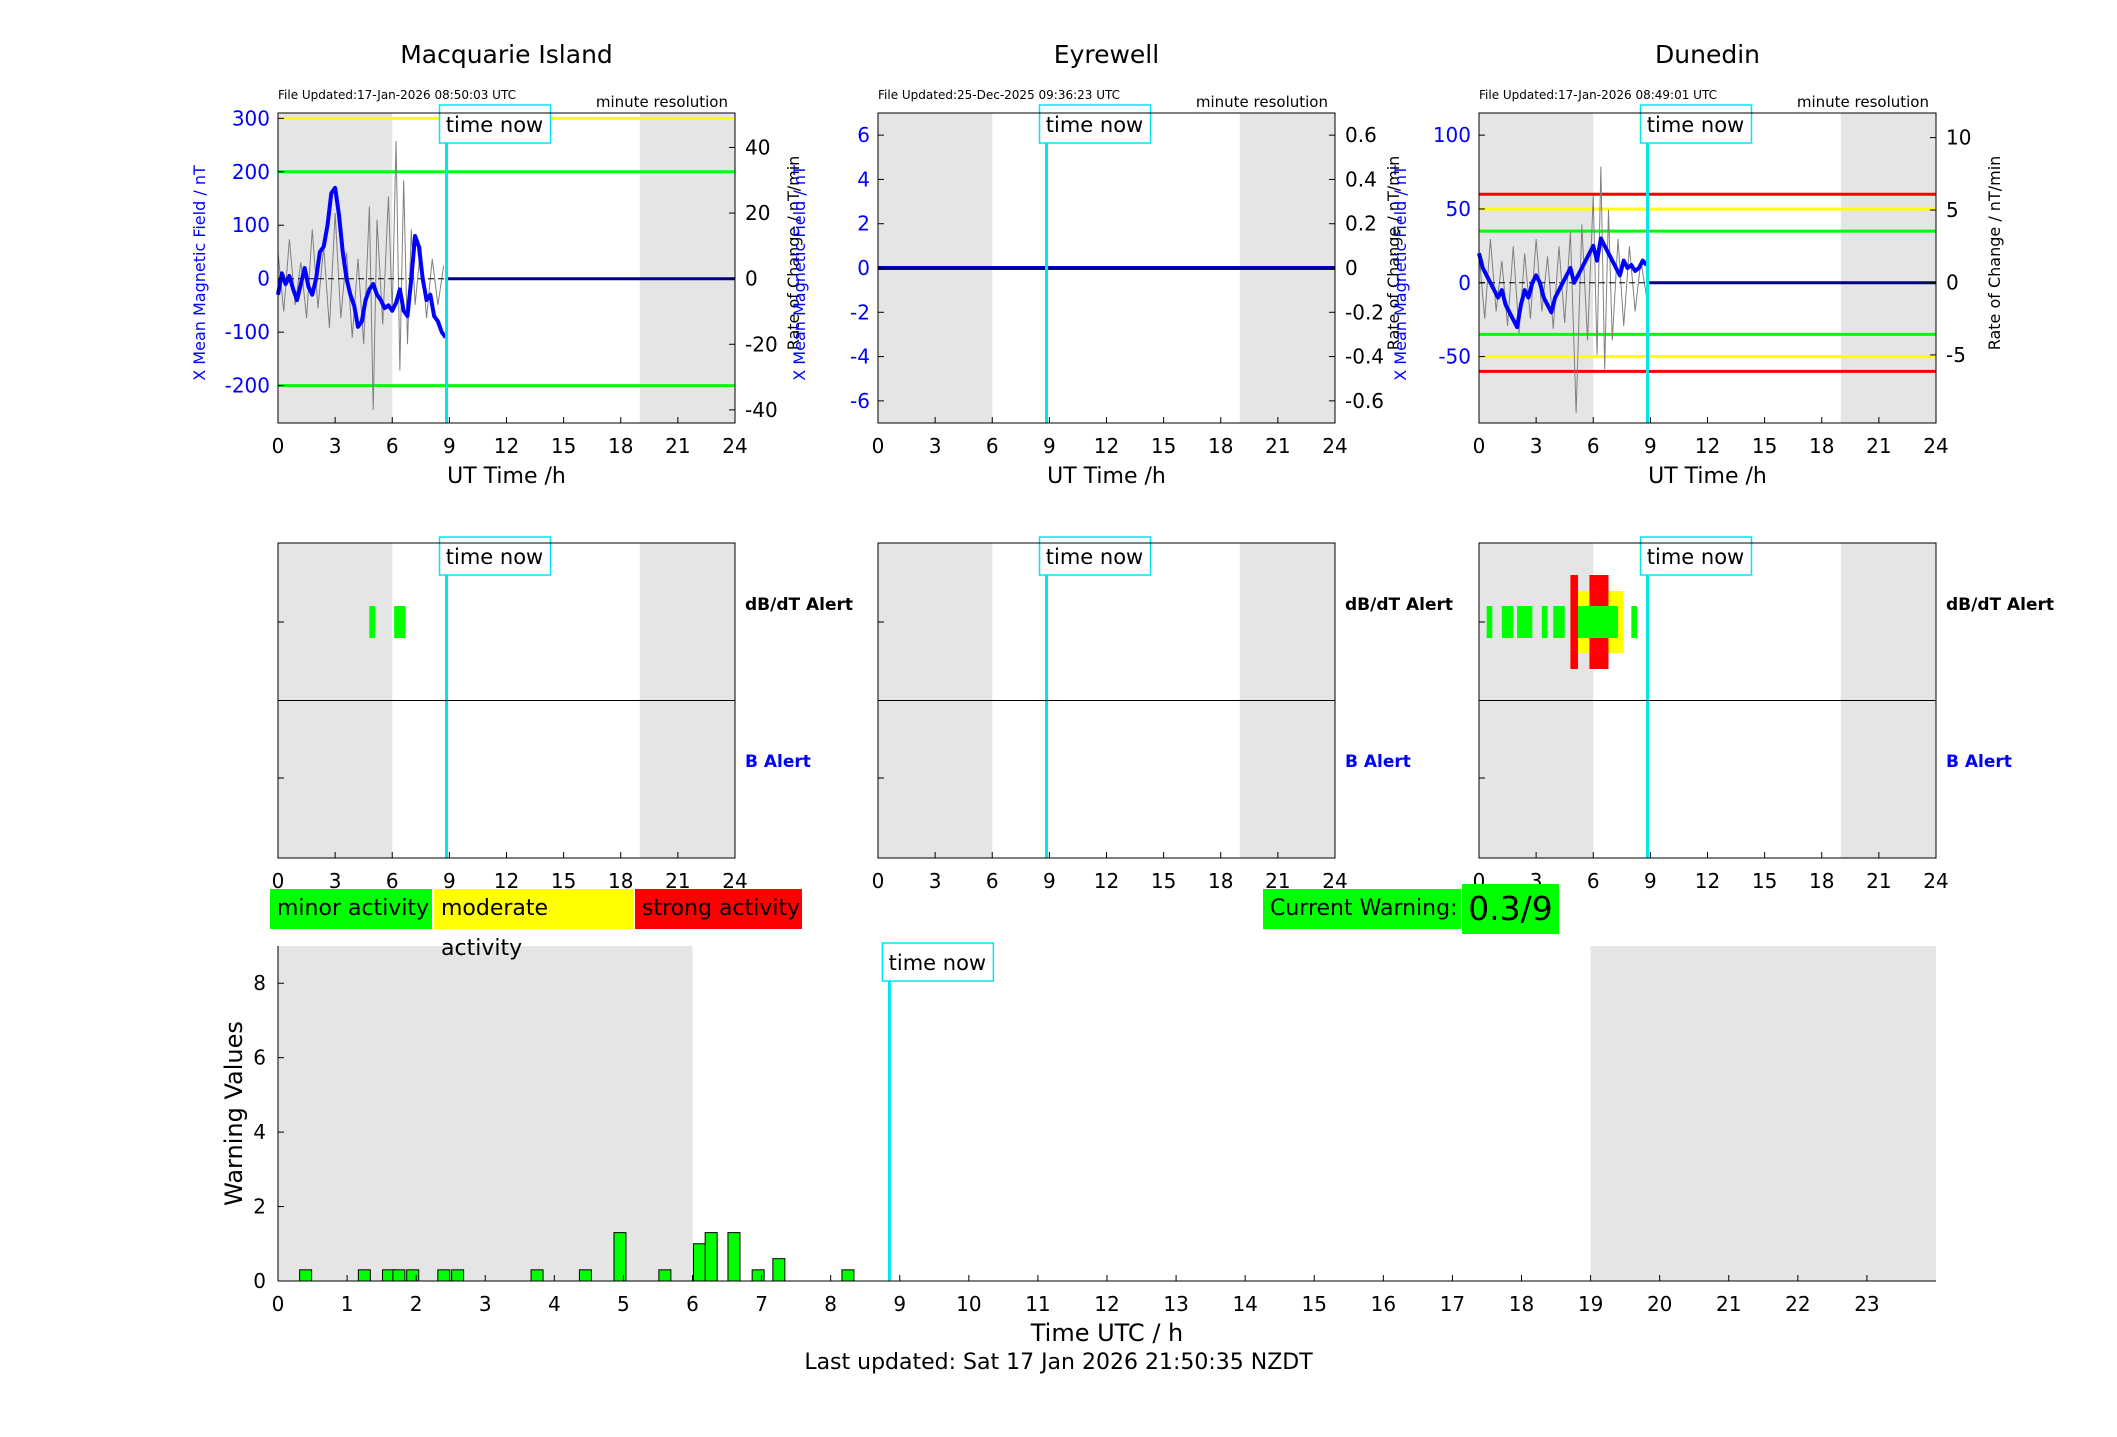 The image size is (2117, 1437). Describe the element at coordinates (259, 1132) in the screenshot. I see `y-tick-label: 4` at that location.